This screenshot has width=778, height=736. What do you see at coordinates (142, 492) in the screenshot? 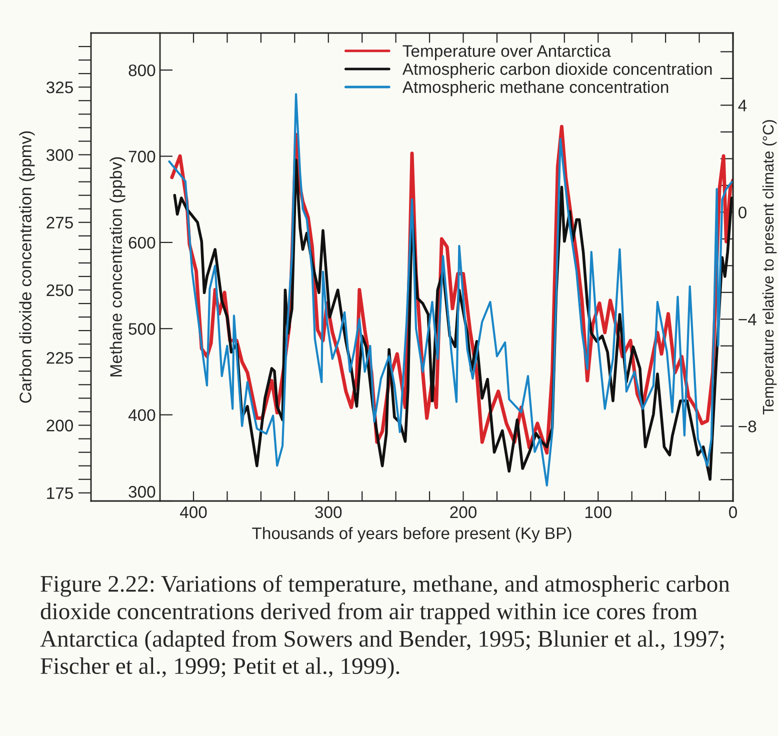
I see `y3-tick-label: 300` at bounding box center [142, 492].